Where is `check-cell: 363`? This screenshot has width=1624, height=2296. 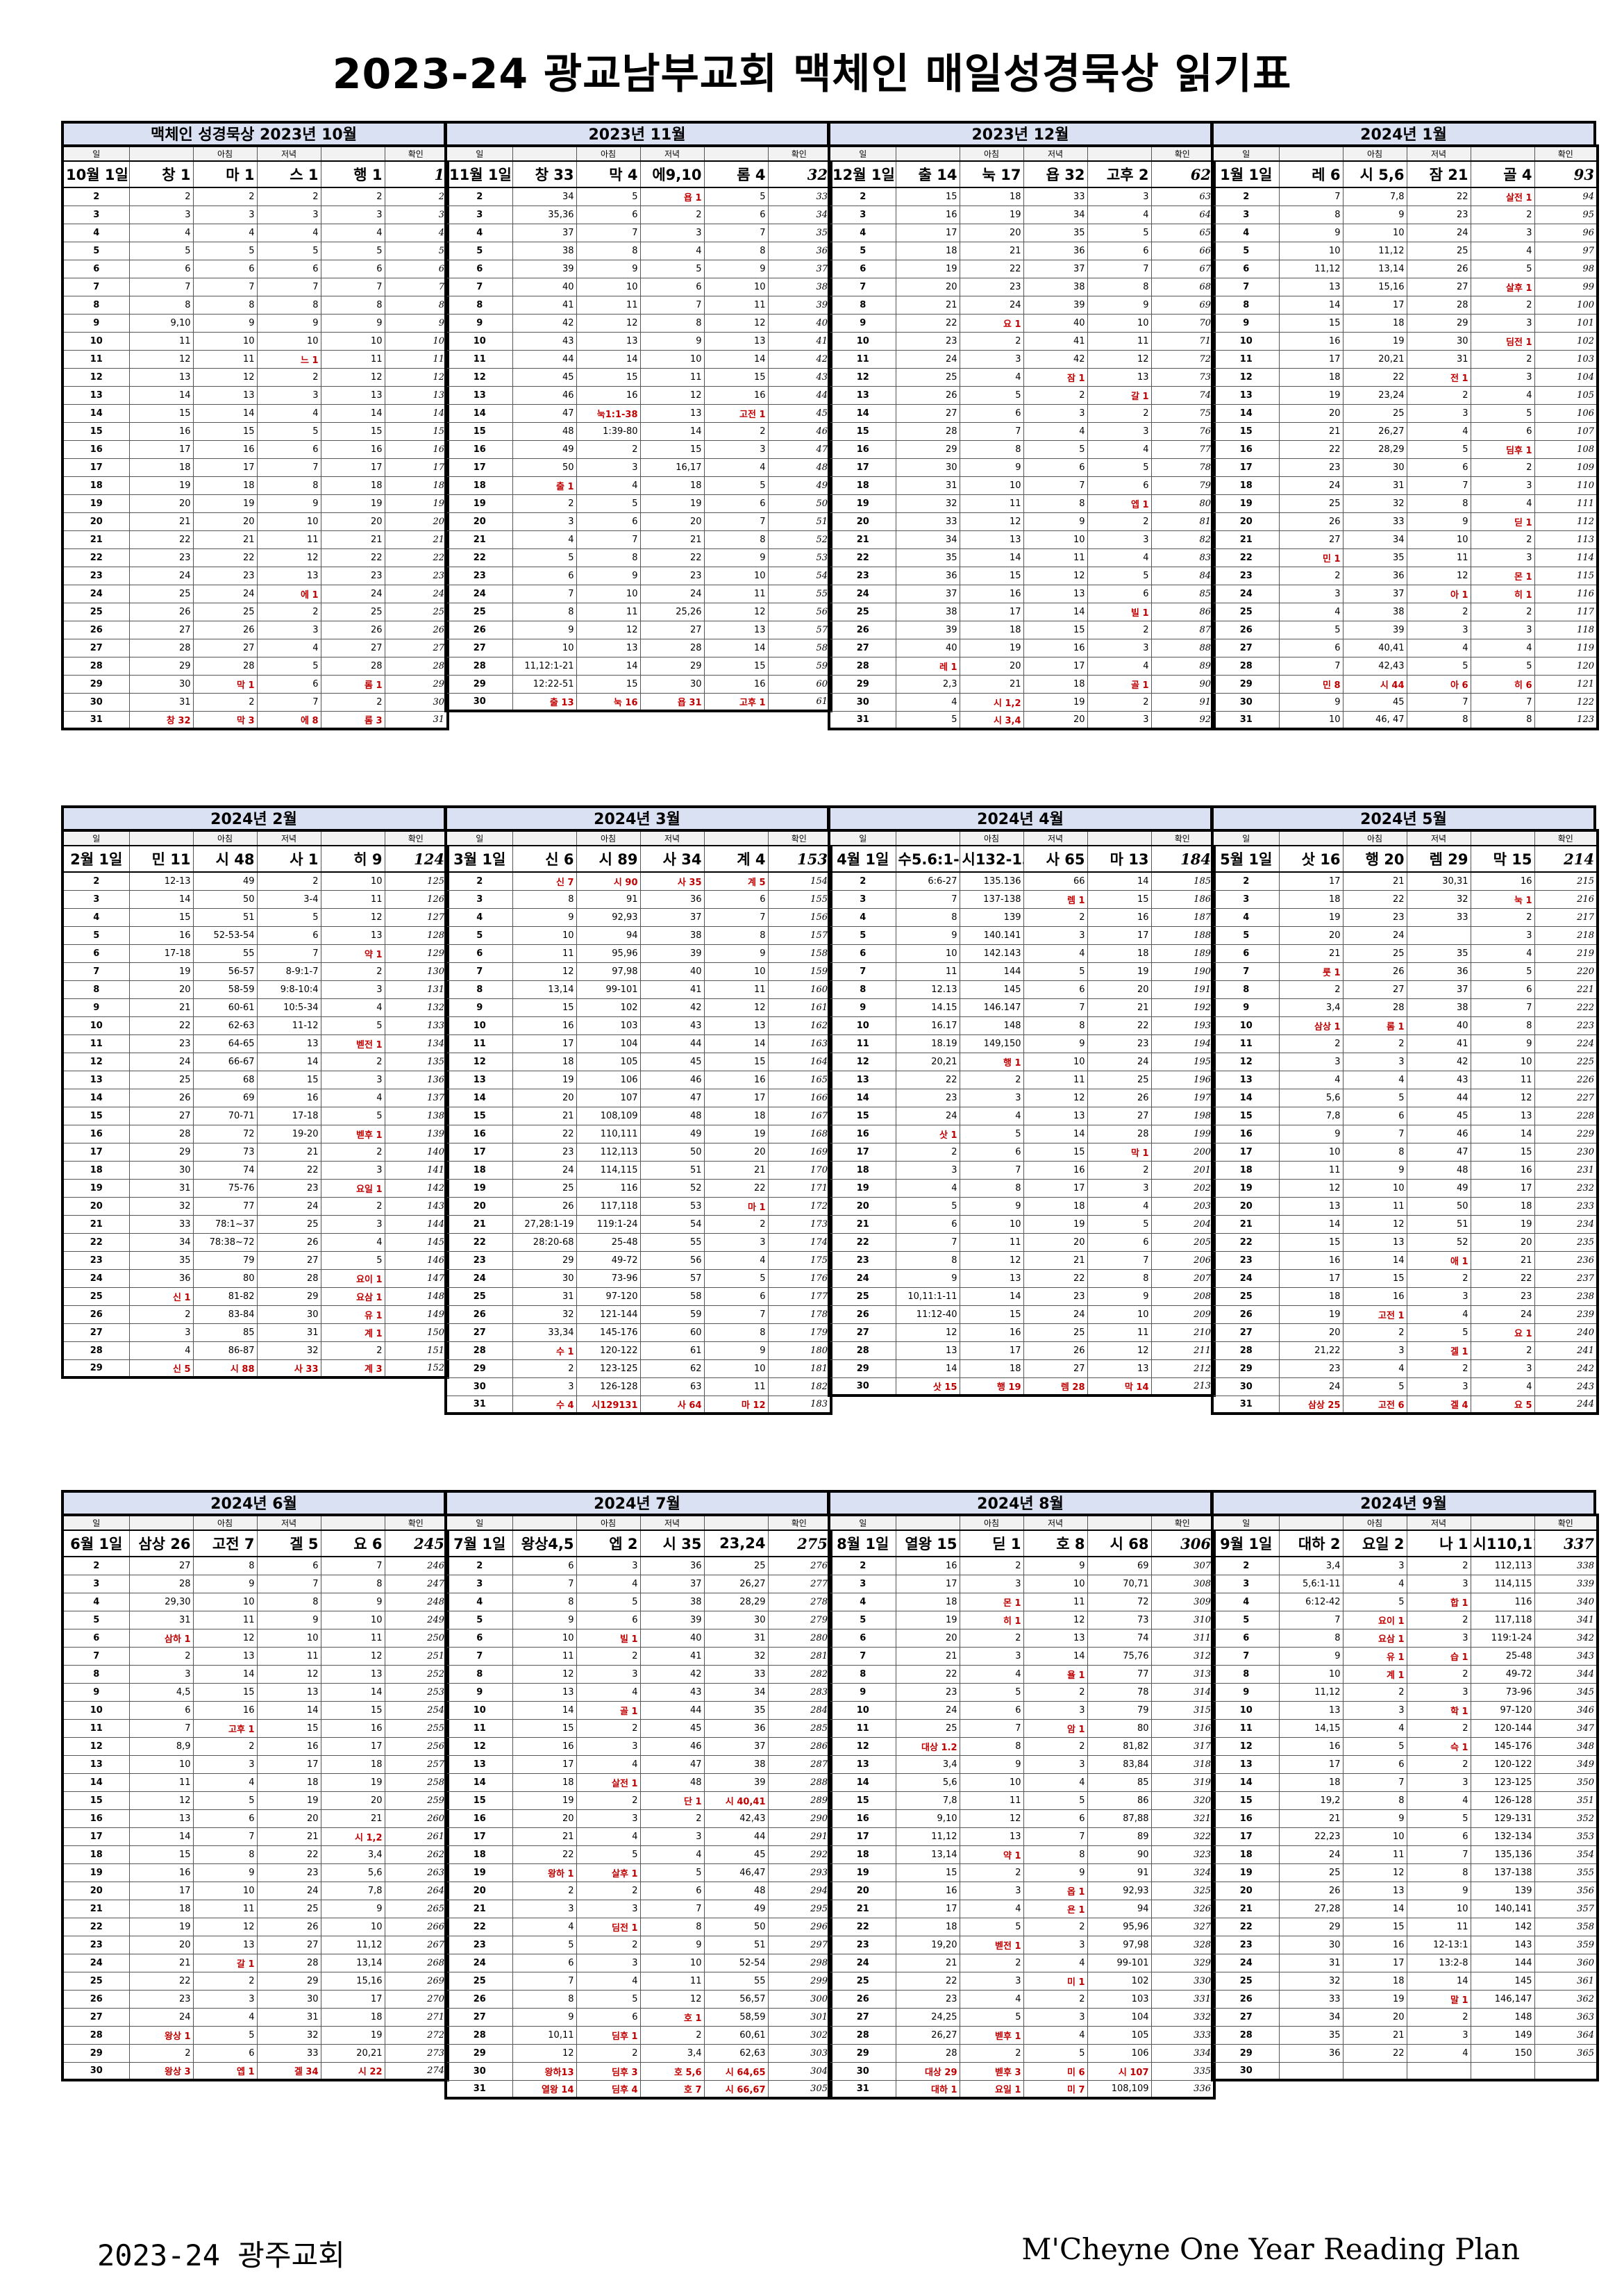
check-cell: 363 is located at coordinates (1566, 2017).